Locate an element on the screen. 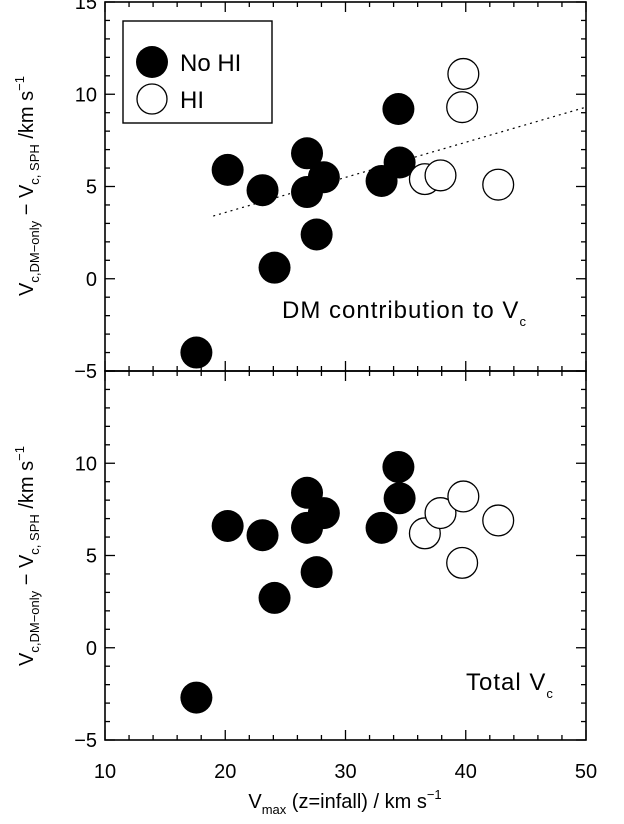 This screenshot has width=624, height=824. xlabel-v: V is located at coordinates (255, 802).